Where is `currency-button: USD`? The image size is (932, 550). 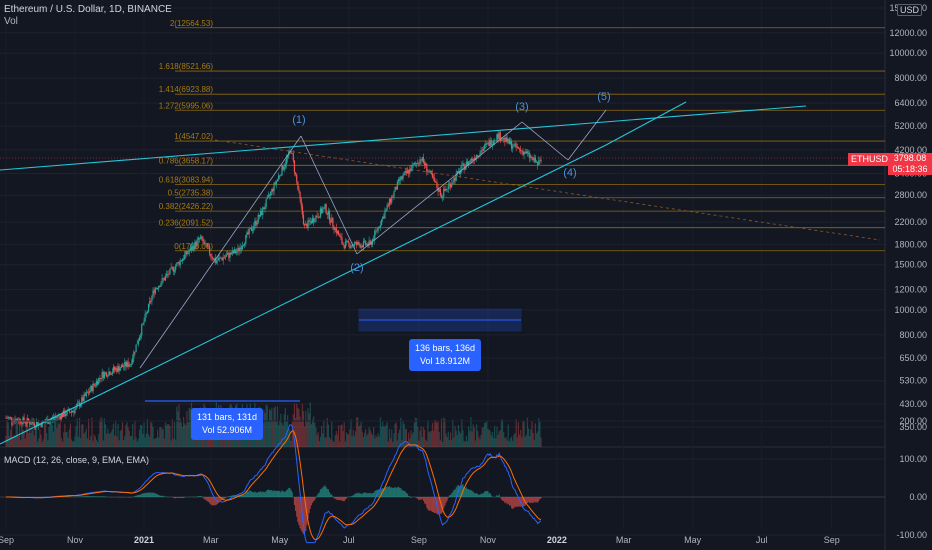
currency-button: USD is located at coordinates (909, 10).